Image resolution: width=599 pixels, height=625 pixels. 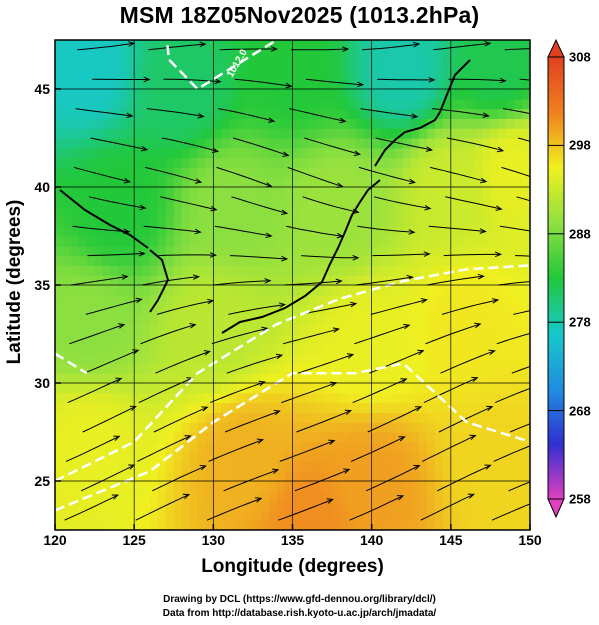 I want to click on x-tick-label: 125, so click(x=134, y=540).